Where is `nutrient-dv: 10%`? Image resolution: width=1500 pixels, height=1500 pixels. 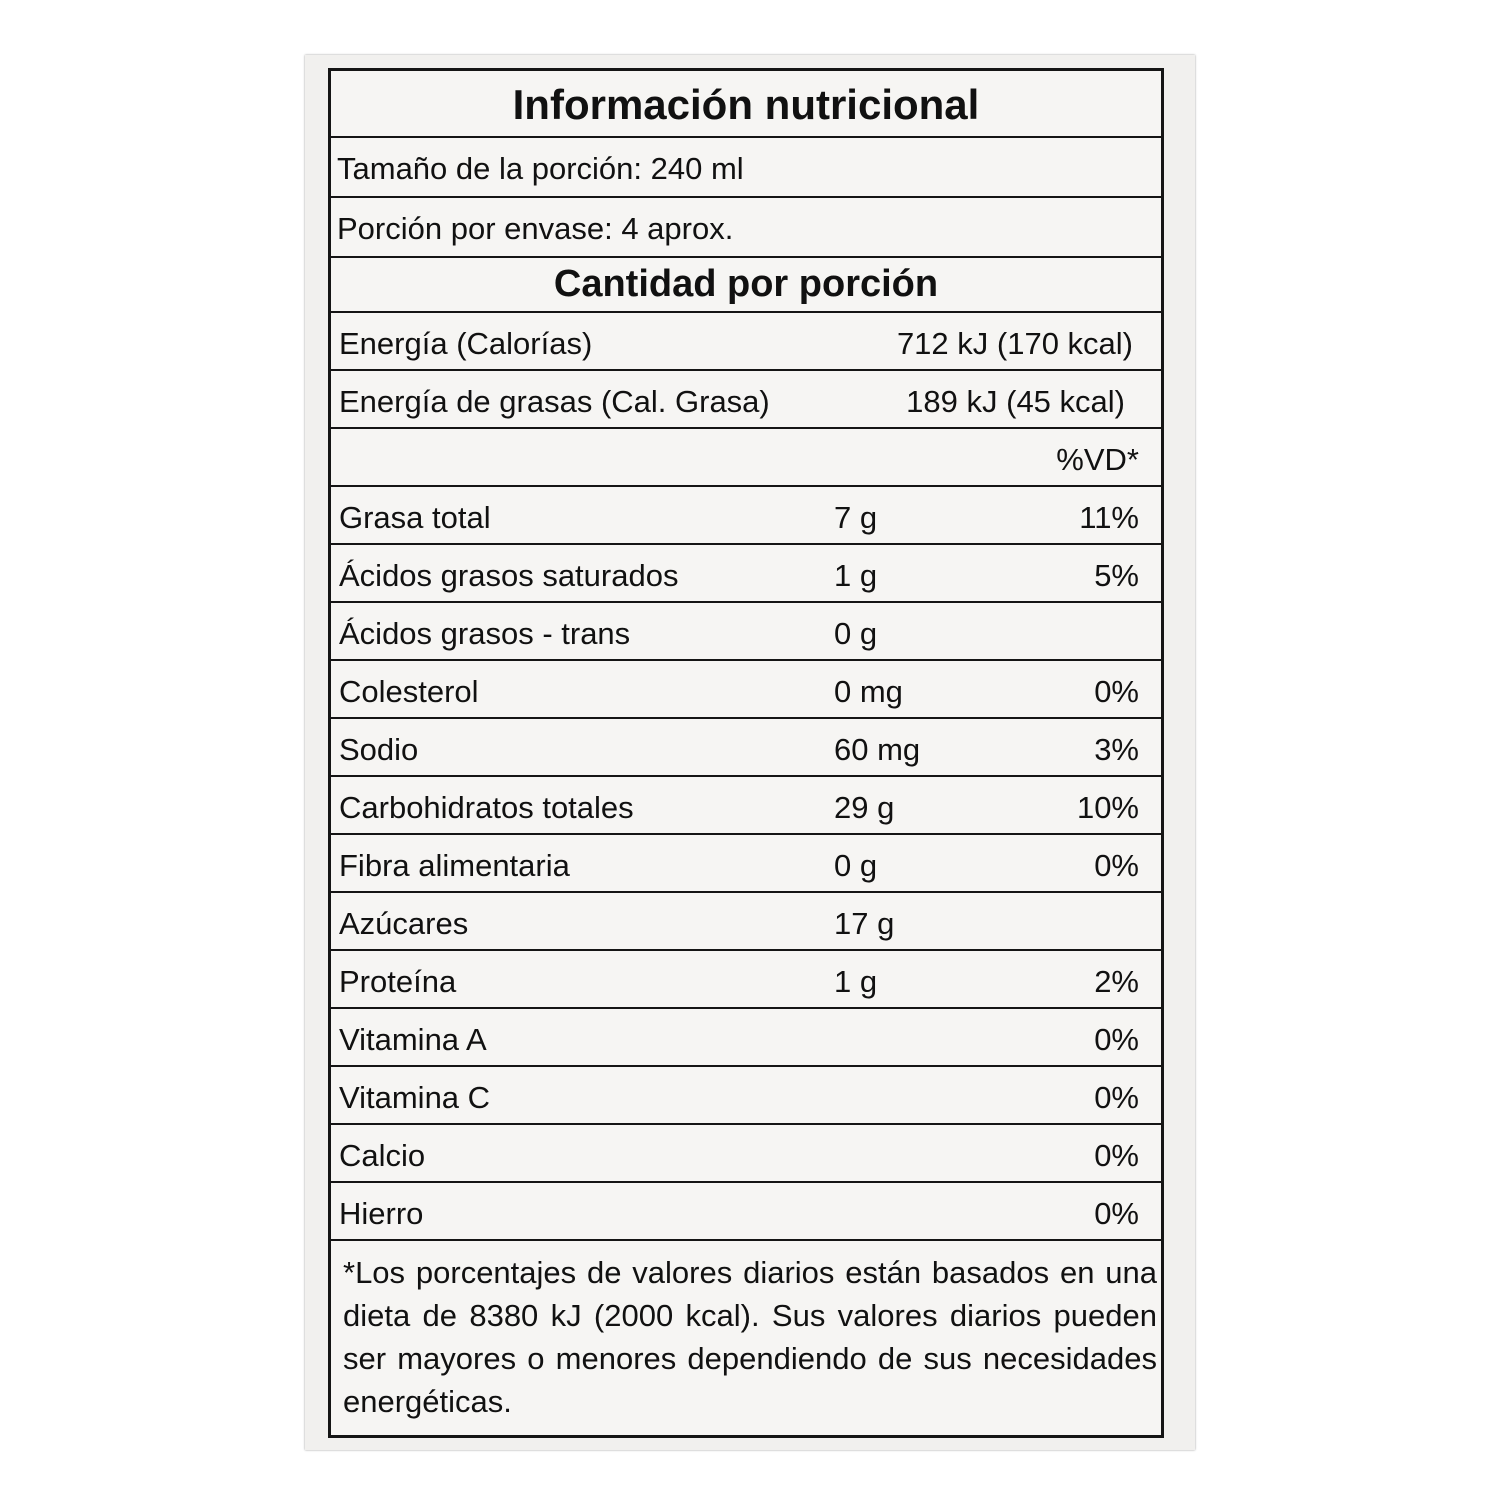
nutrient-dv: 10% is located at coordinates (1107, 807).